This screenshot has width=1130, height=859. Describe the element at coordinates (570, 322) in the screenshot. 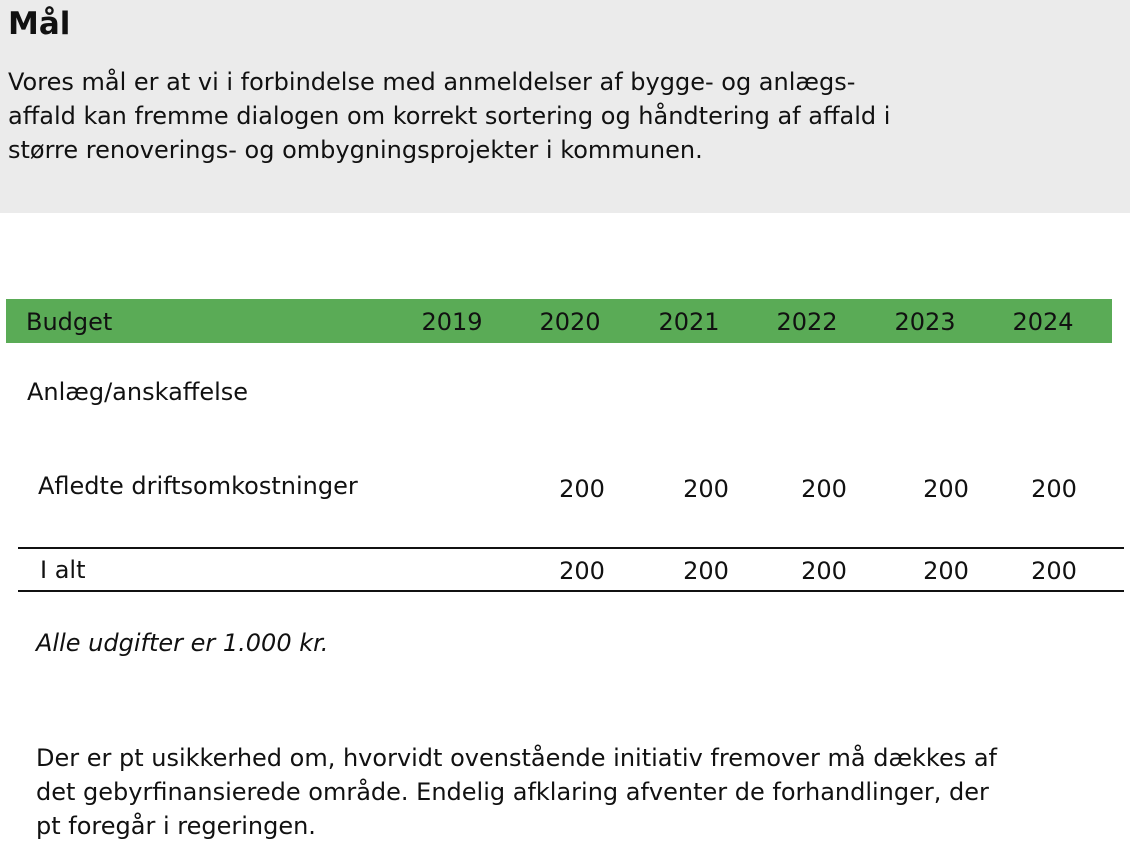

I see `year-header: 2020` at that location.